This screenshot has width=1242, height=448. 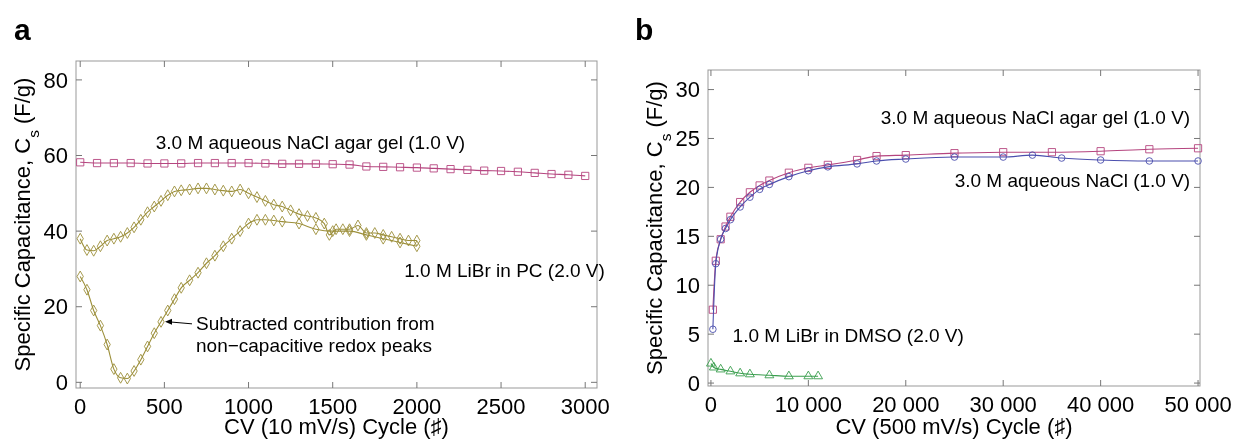 I want to click on y-tick-label: 80, so click(x=55, y=80).